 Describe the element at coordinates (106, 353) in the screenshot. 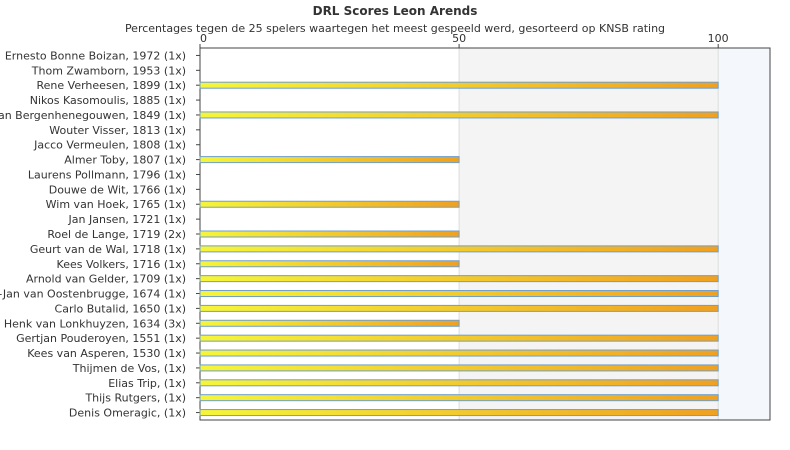

I see `y-tick-label: Kees van Asperen, 1530 (1x)` at that location.